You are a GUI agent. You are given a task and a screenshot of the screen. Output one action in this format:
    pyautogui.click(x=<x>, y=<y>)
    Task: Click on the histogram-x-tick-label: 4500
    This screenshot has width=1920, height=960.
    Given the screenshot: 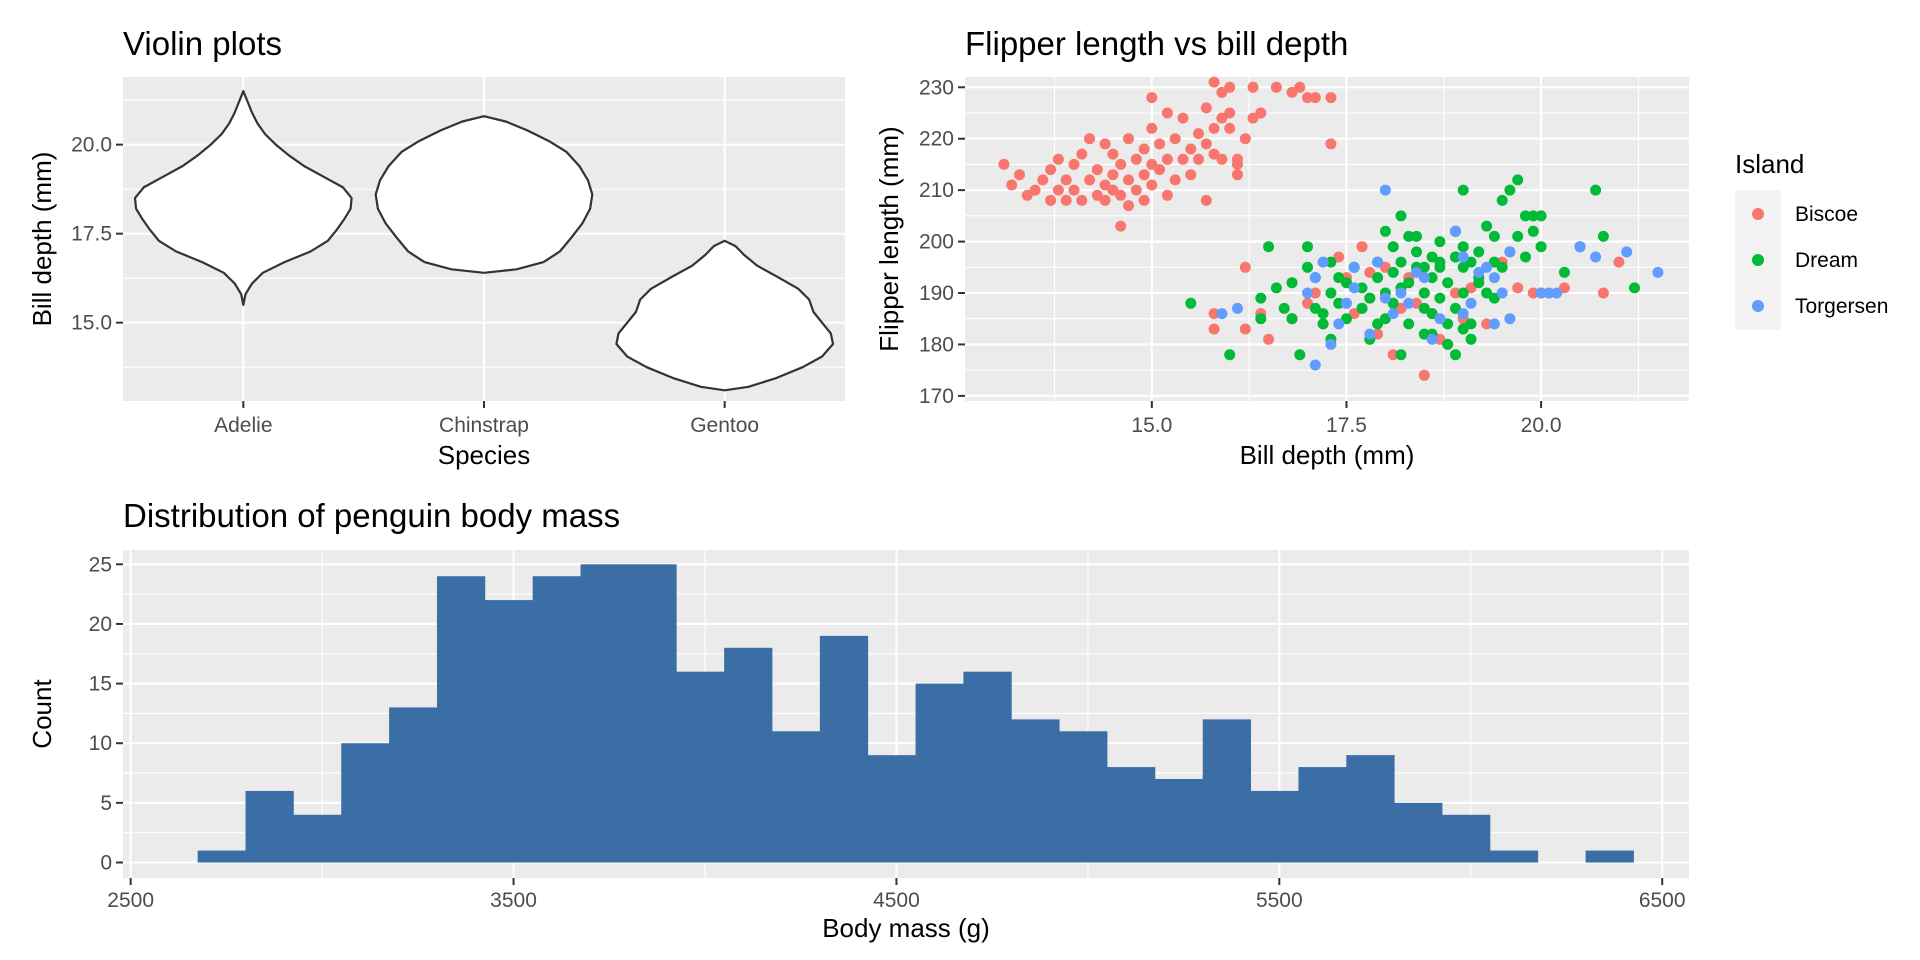 What is the action you would take?
    pyautogui.click(x=896, y=900)
    